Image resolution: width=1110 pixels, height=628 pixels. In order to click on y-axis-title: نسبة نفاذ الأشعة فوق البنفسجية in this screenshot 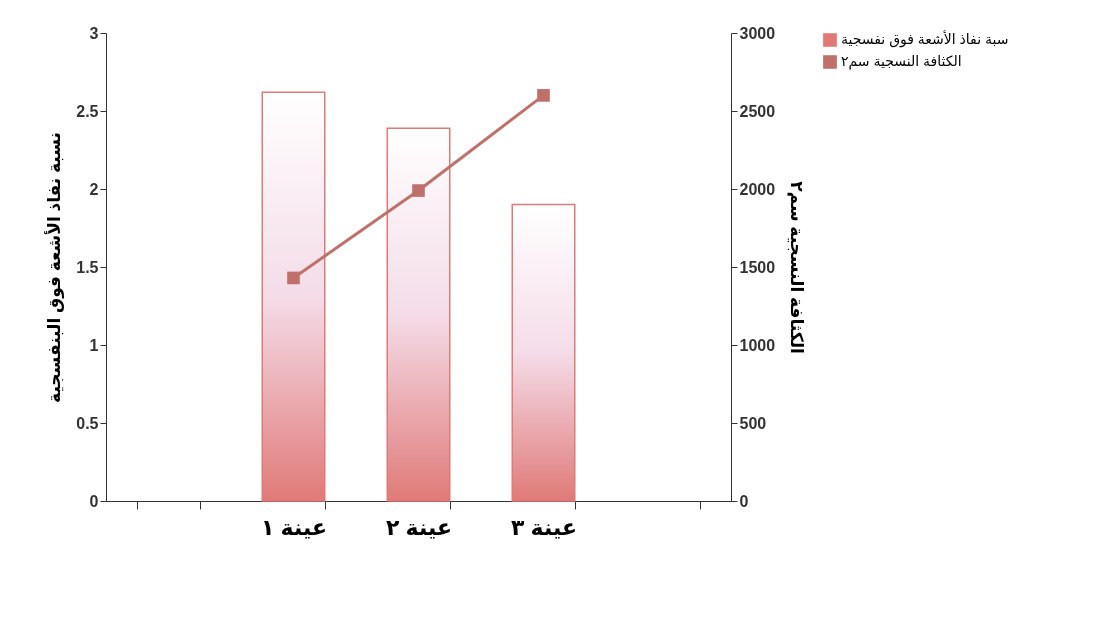, I will do `click(55, 267)`.